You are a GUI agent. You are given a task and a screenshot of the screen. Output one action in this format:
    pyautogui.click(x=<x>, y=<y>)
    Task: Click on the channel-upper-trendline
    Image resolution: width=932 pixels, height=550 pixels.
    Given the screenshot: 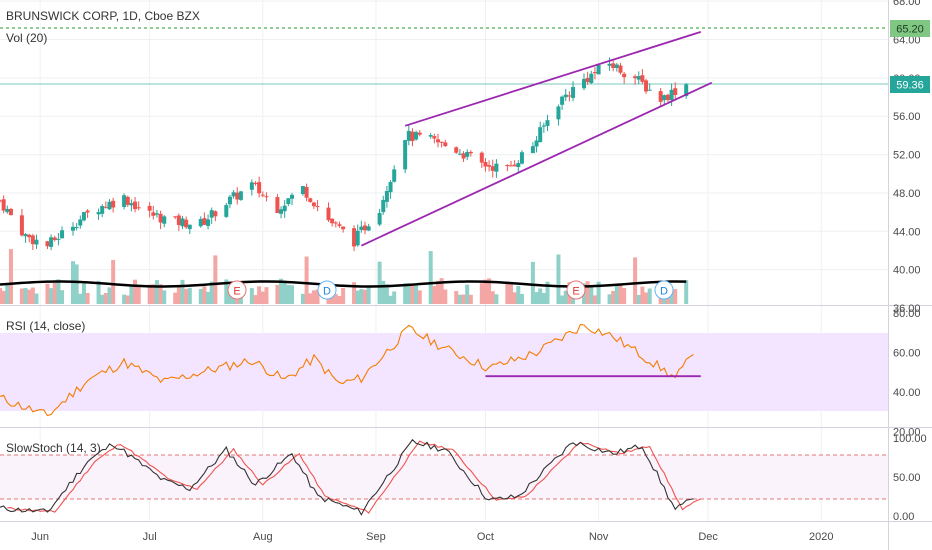 What is the action you would take?
    pyautogui.click(x=553, y=78)
    